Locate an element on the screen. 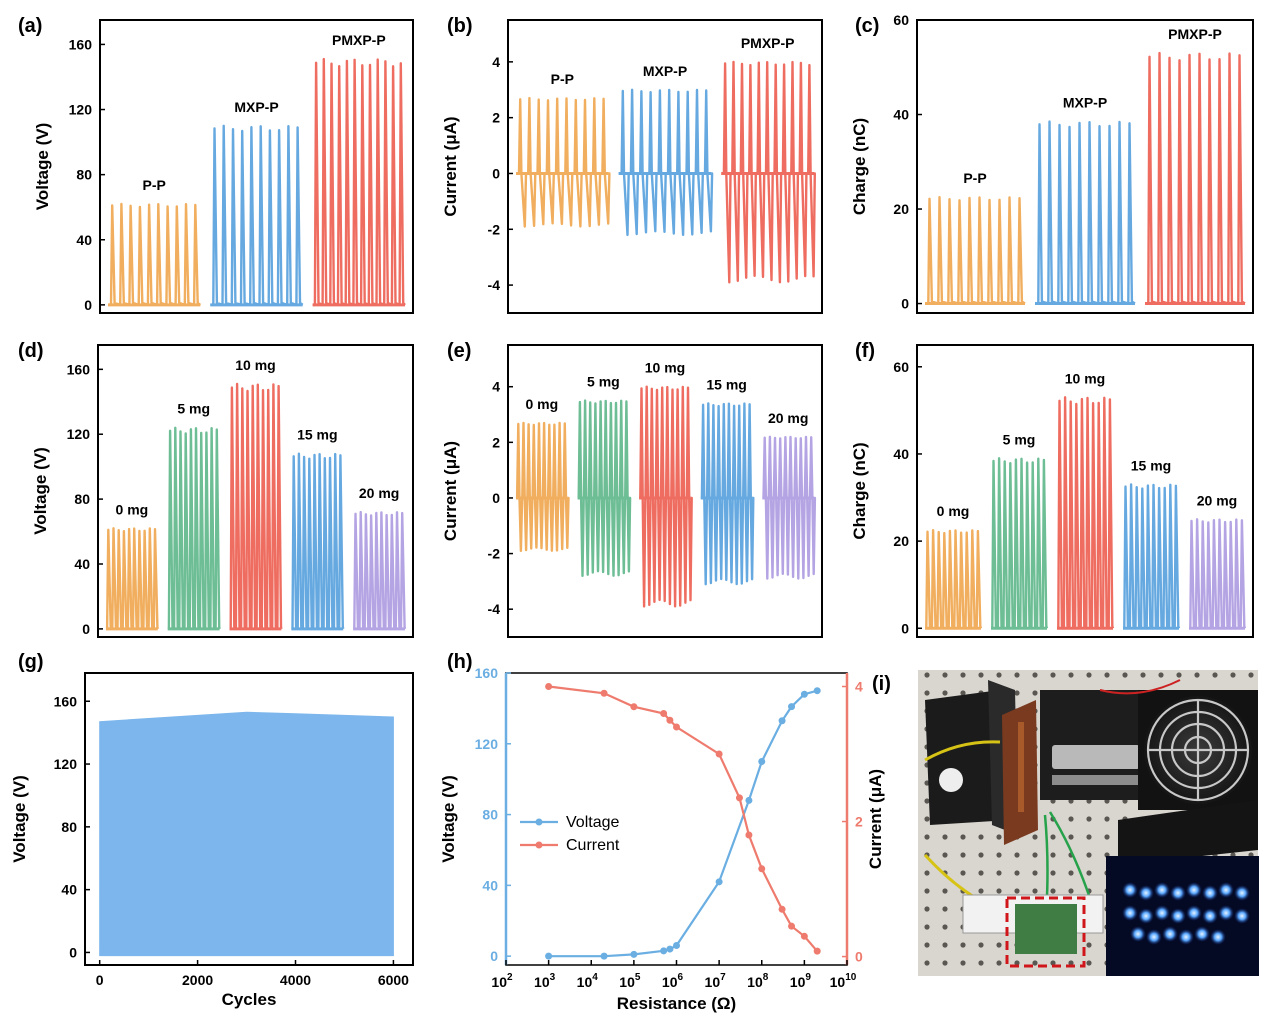 Image resolution: width=1267 pixels, height=1021 pixels. panel-b: (b) -4 -2 0 2 4 Current (μA) P-P MXP-P PMXP-P is located at coordinates (632, 164).